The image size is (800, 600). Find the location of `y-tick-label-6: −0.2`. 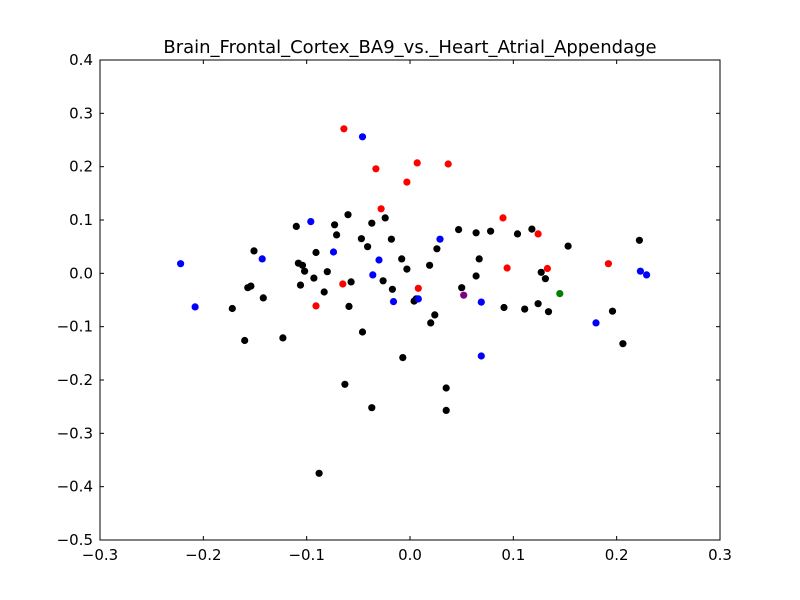

y-tick-label-6: −0.2 is located at coordinates (75, 380).